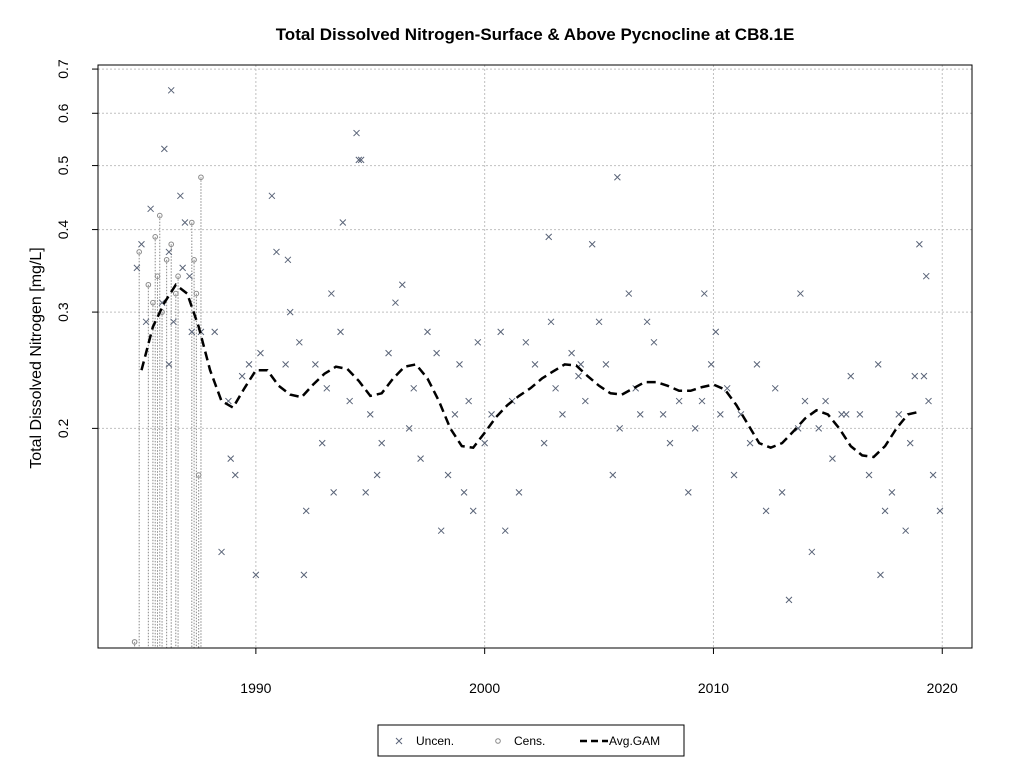 This screenshot has width=1024, height=768. What do you see at coordinates (942, 688) in the screenshot?
I see `x-tick-label: 2020` at bounding box center [942, 688].